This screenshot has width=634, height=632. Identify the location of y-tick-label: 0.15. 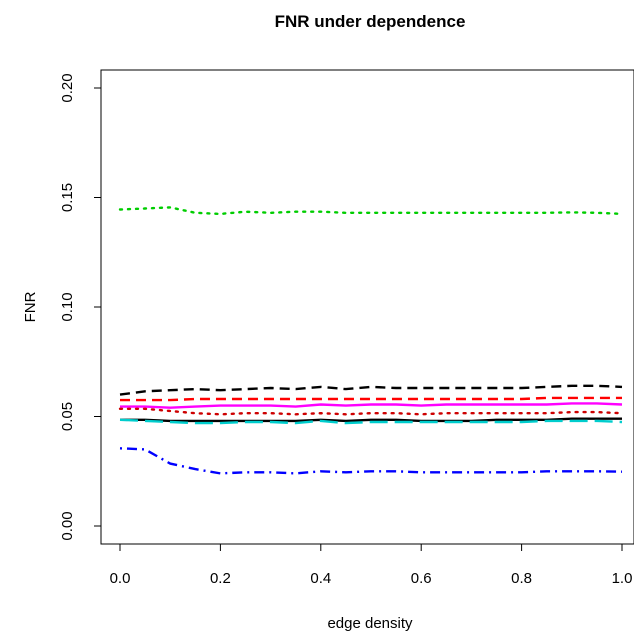
(67, 197).